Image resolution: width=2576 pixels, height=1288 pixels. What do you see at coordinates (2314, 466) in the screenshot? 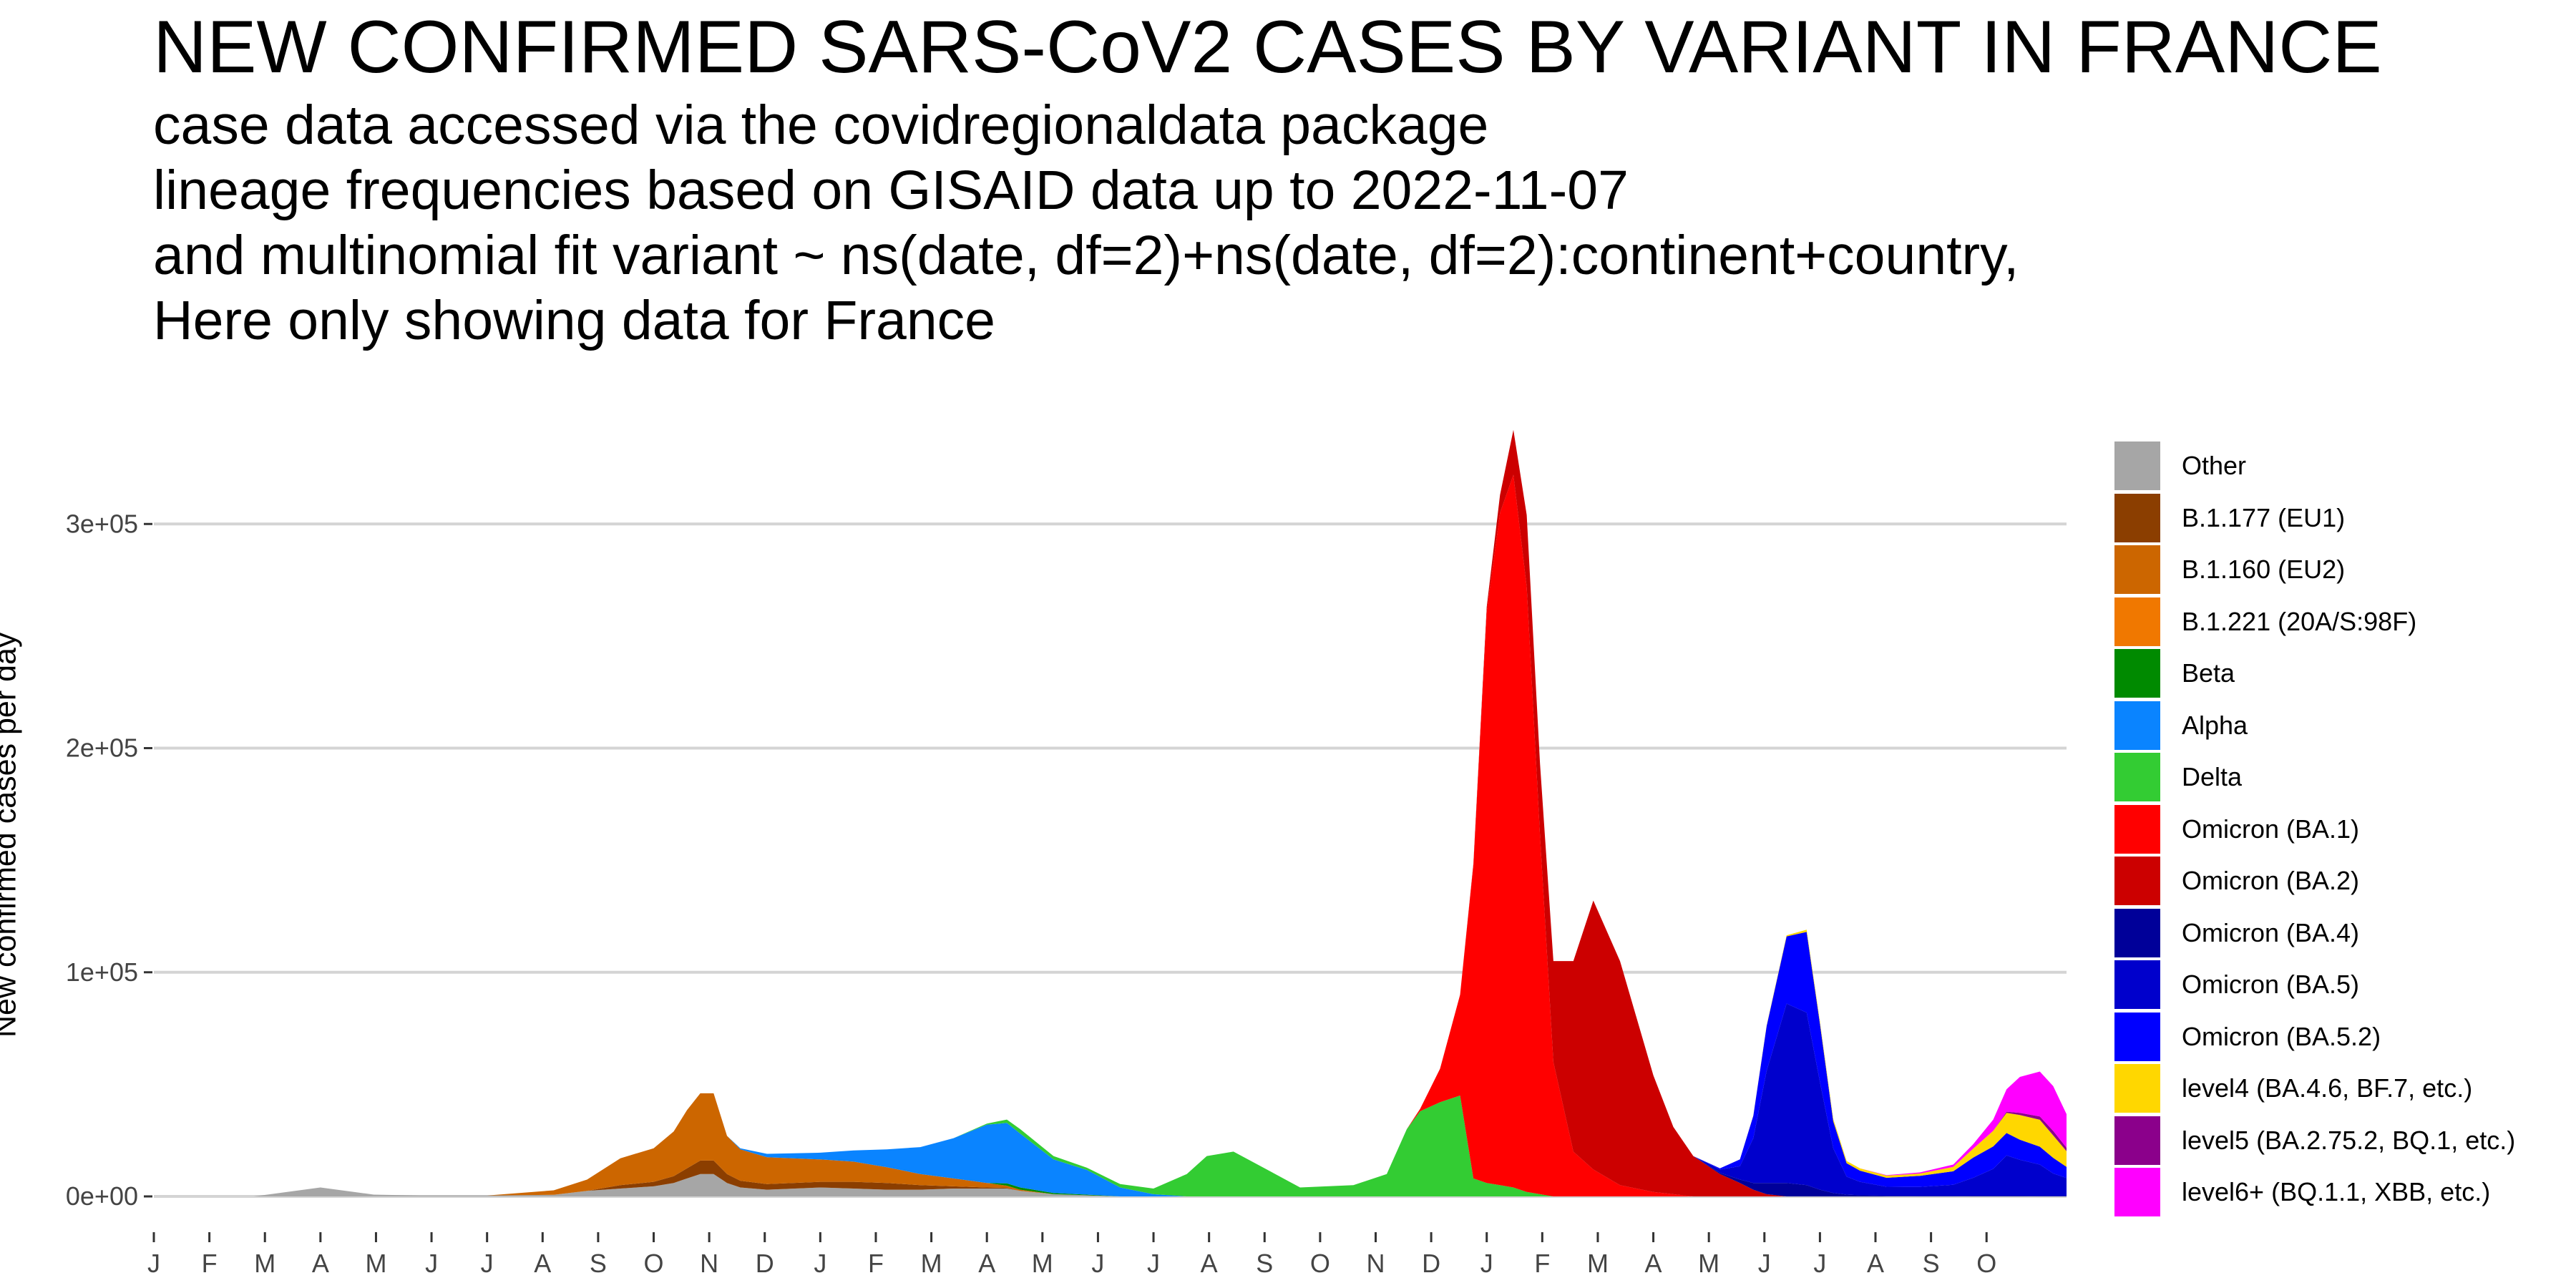
I see `legend-item: Other` at bounding box center [2314, 466].